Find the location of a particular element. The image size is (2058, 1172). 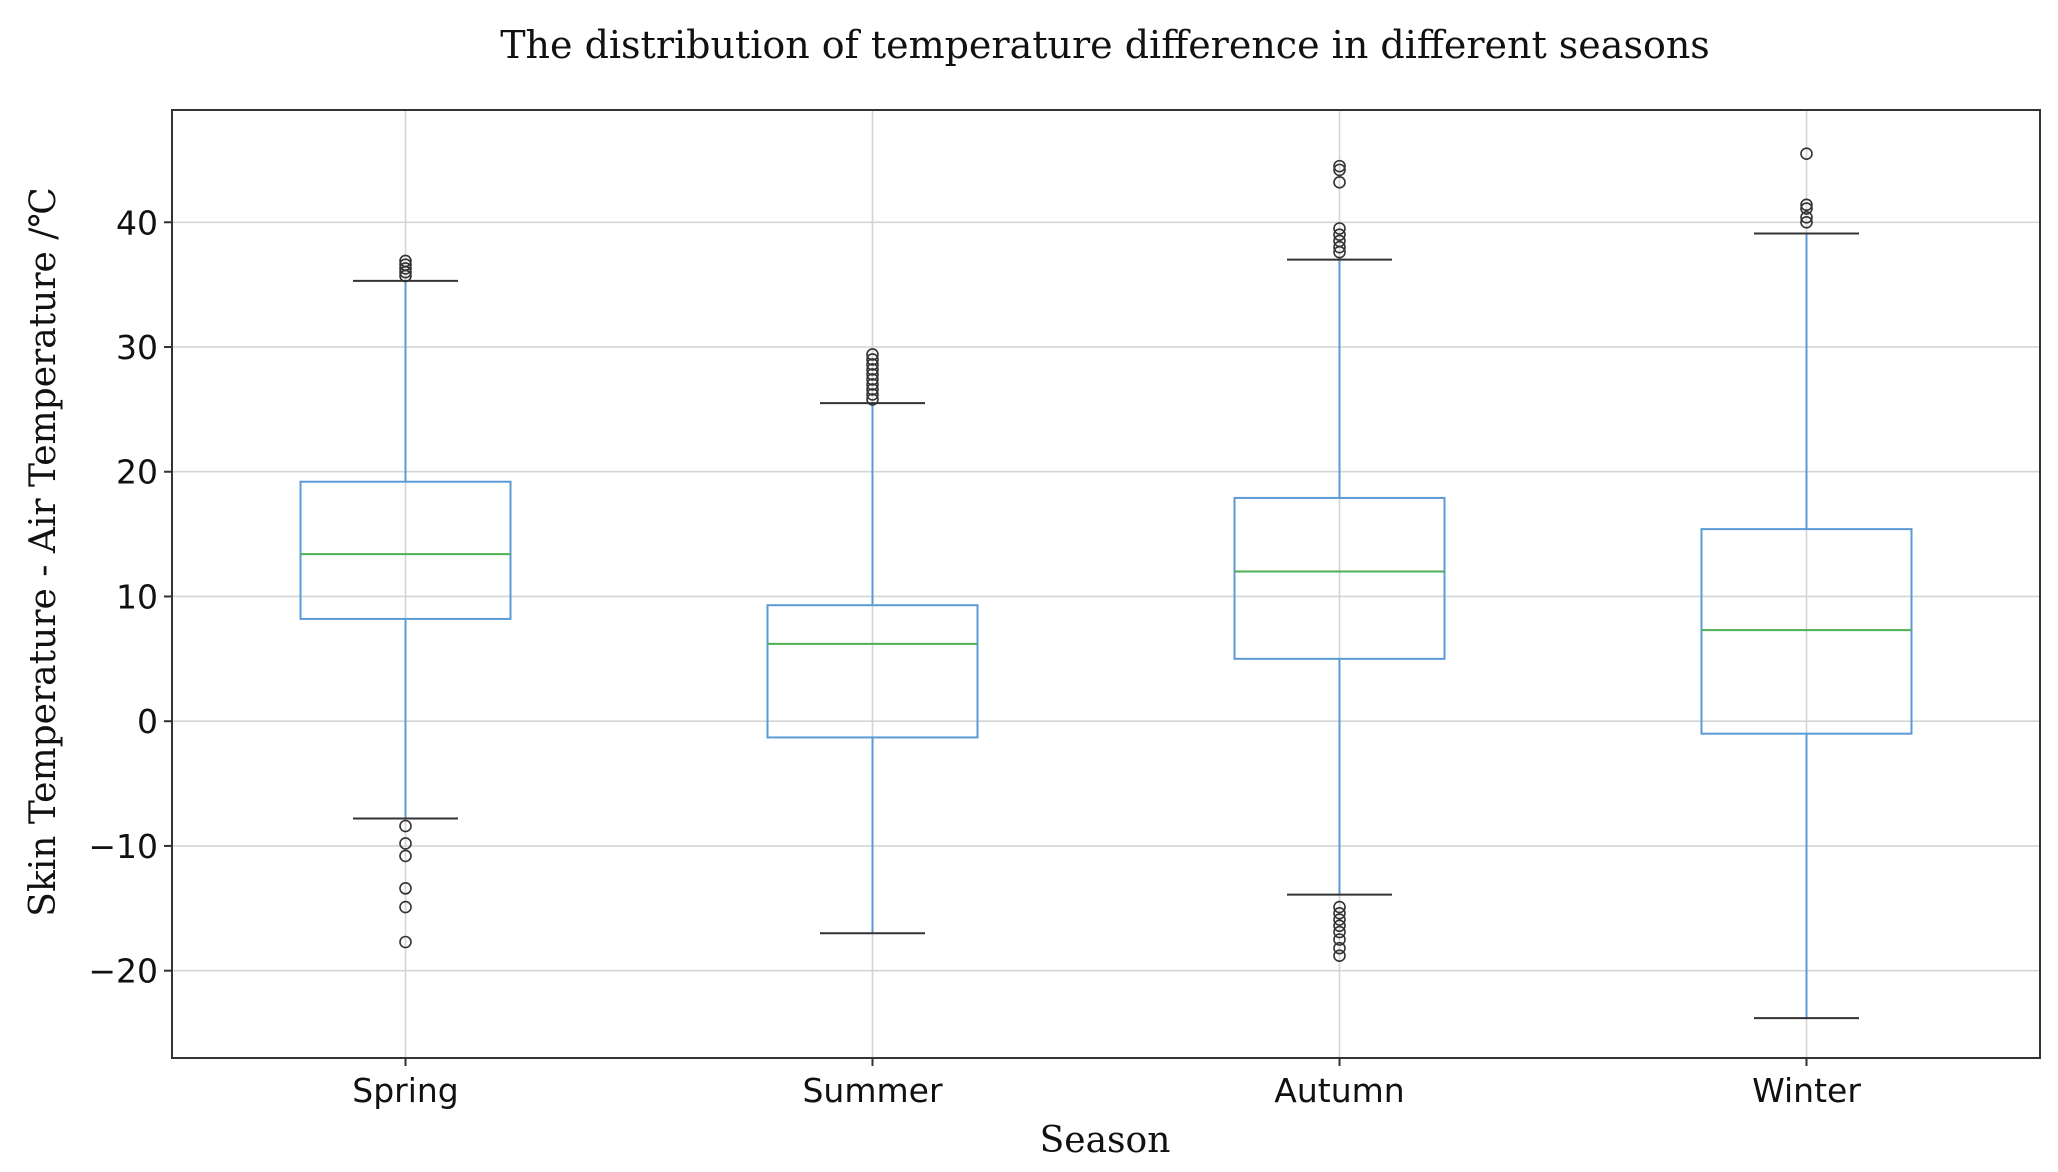

x-axis-label: Season is located at coordinates (1105, 1140).